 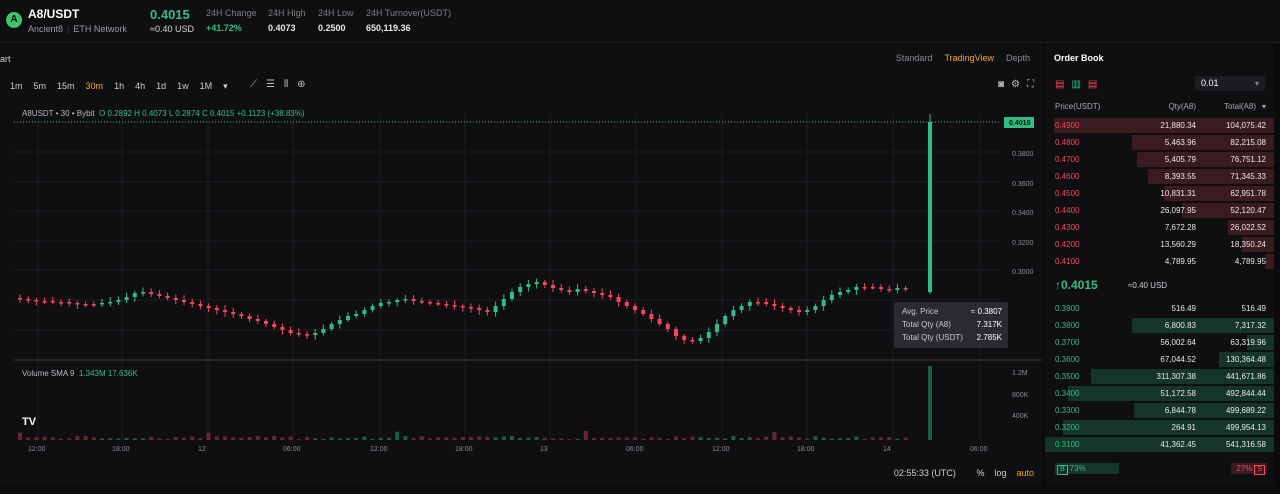 I want to click on order-qty: 5,463.96, so click(x=1180, y=142).